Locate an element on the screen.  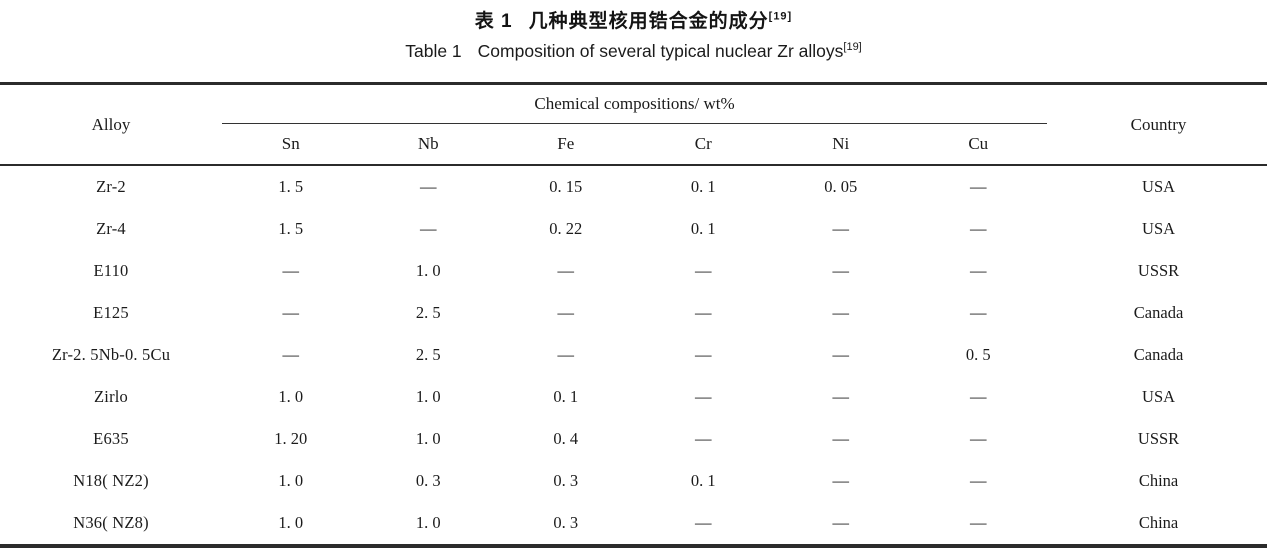
title-text-zh: 几种典型核用锆合金的成分 is located at coordinates (648, 21).